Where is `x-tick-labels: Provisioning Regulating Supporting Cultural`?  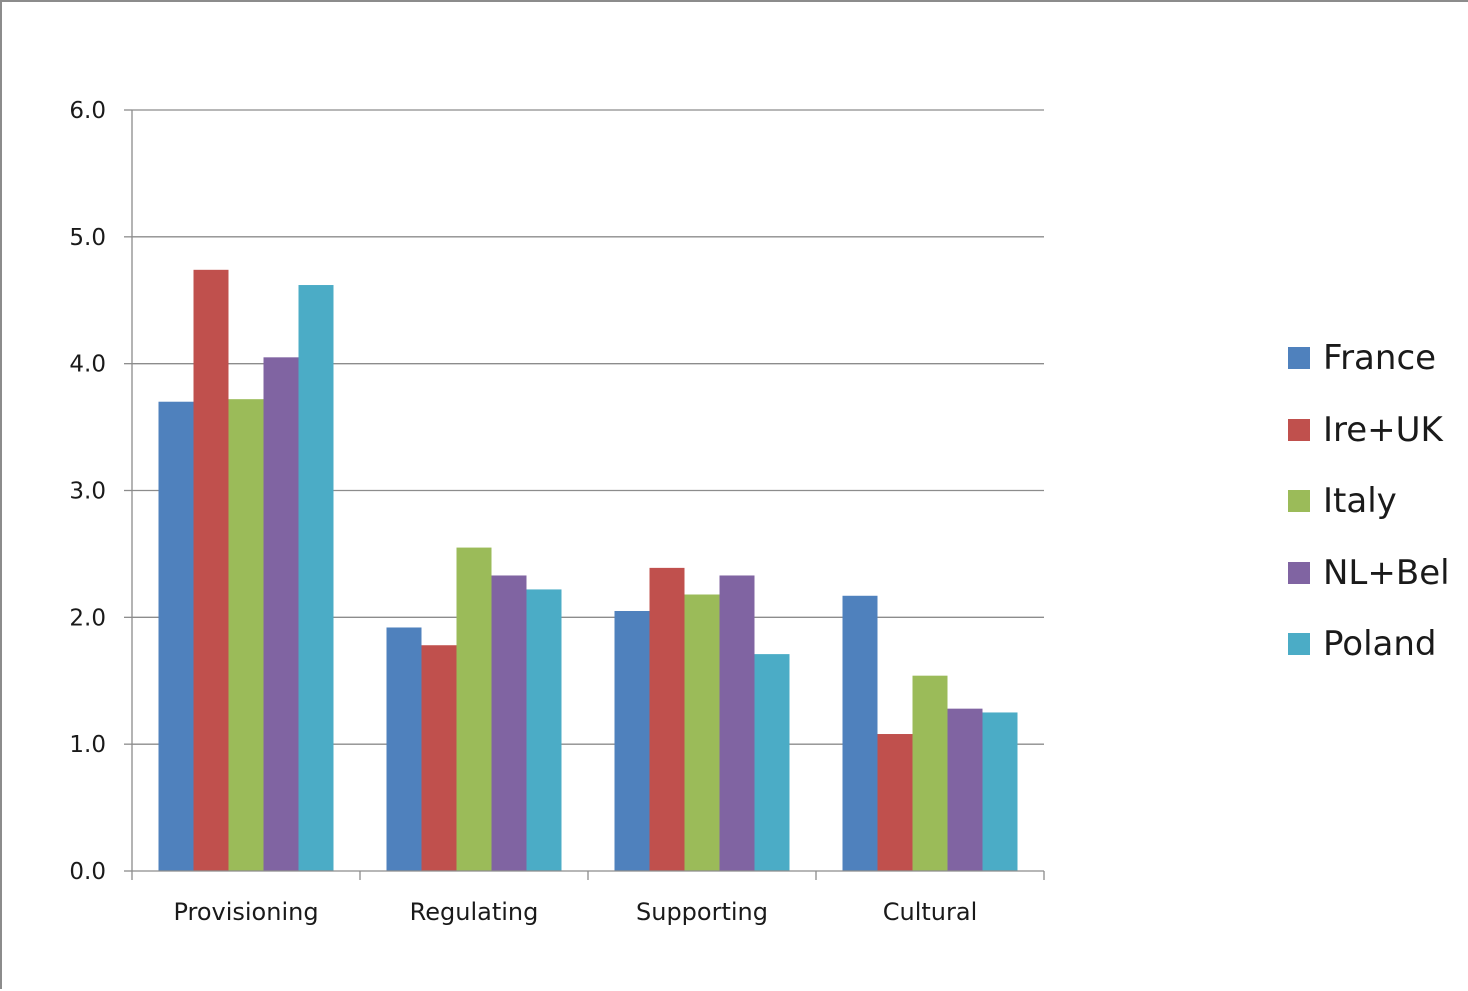 x-tick-labels: Provisioning Regulating Supporting Cultural is located at coordinates (575, 912).